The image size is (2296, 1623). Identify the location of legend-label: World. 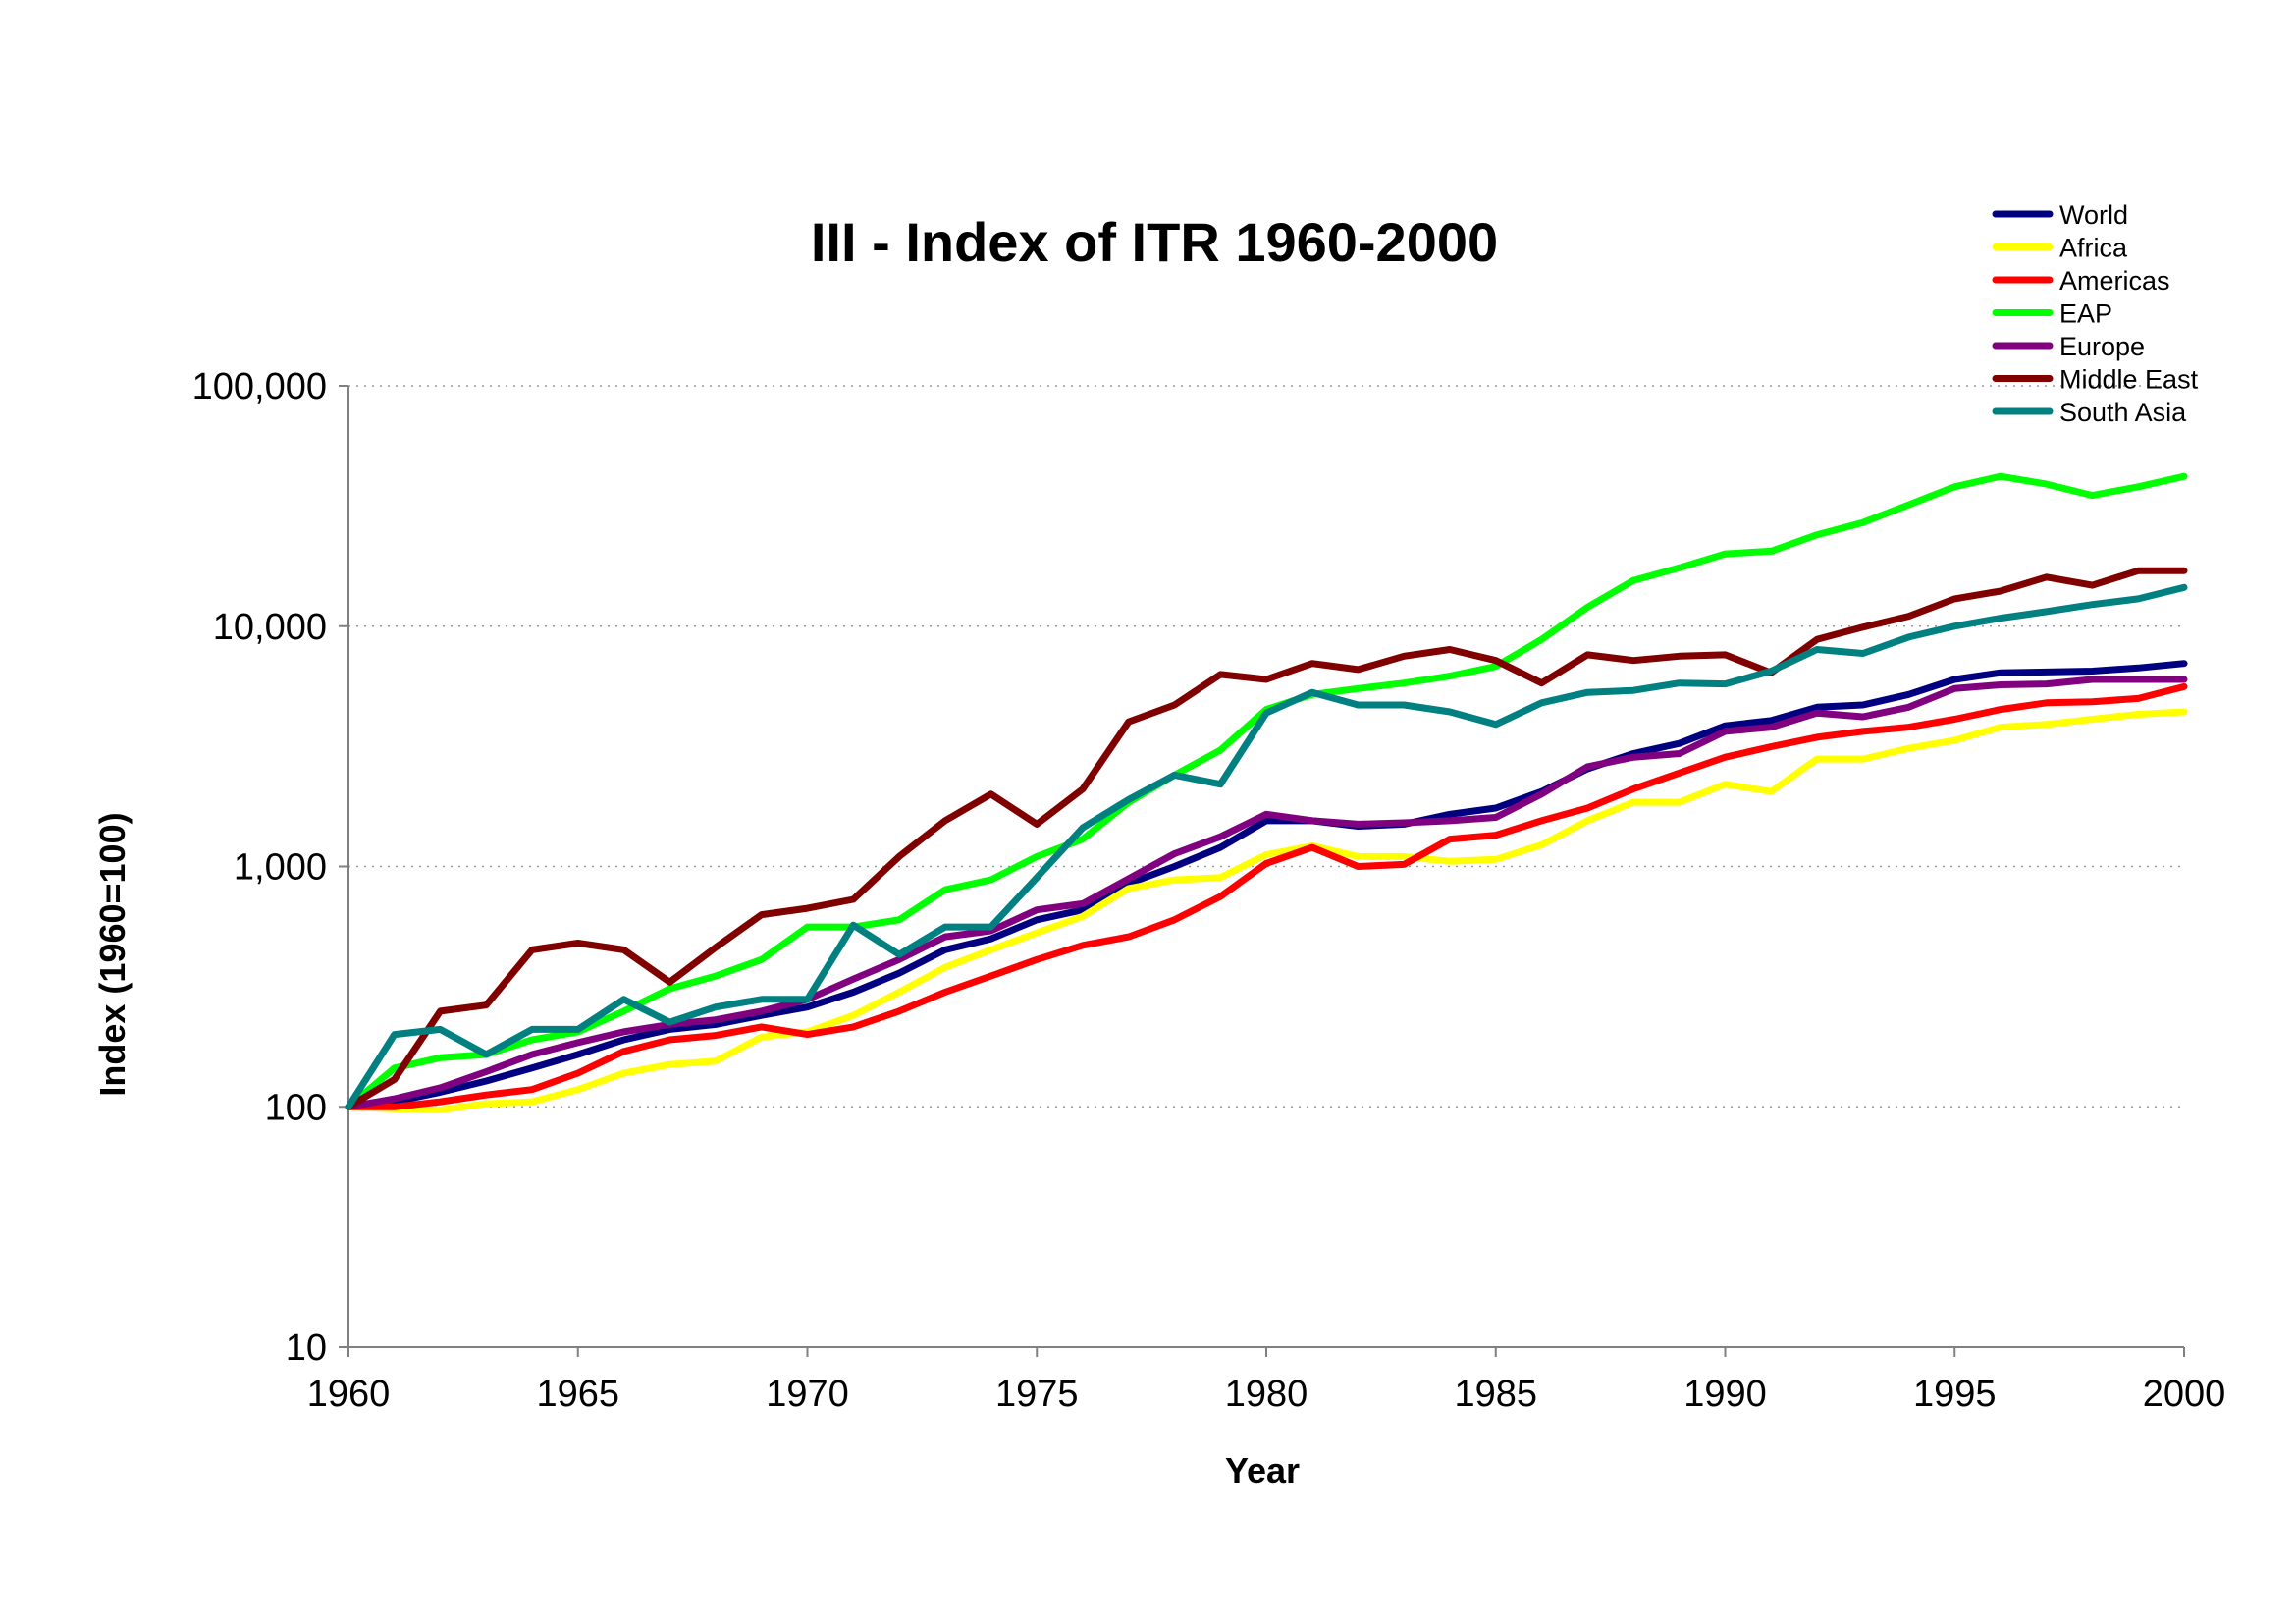
(2093, 215).